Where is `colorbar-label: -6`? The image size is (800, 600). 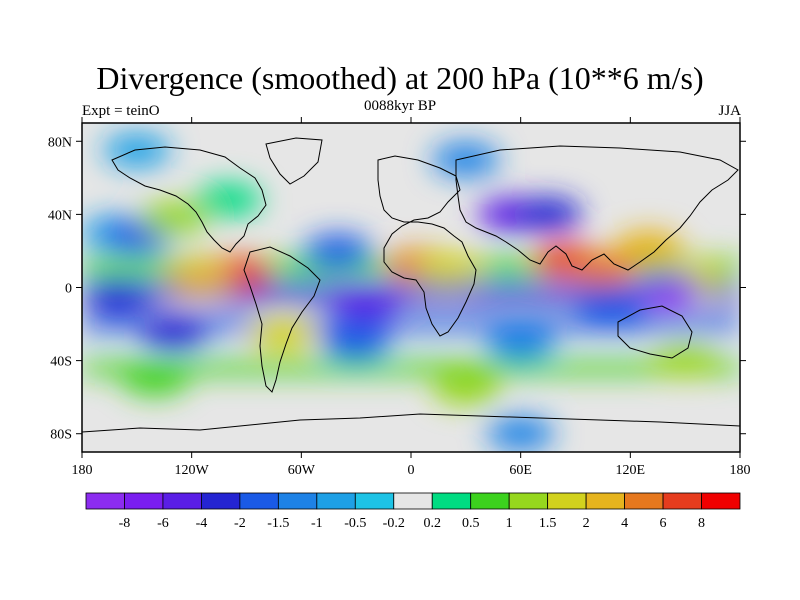 colorbar-label: -6 is located at coordinates (163, 523).